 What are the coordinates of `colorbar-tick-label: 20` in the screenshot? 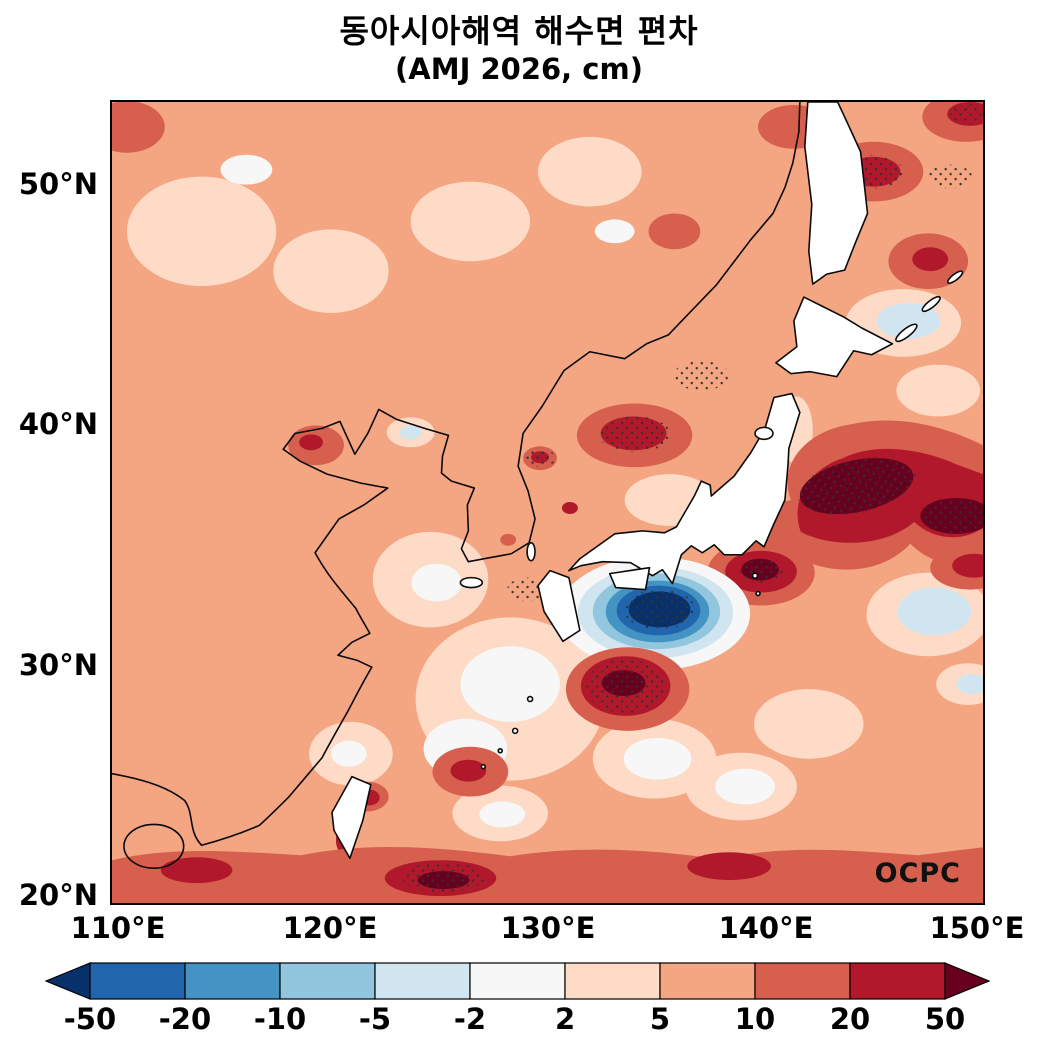 It's located at (850, 1019).